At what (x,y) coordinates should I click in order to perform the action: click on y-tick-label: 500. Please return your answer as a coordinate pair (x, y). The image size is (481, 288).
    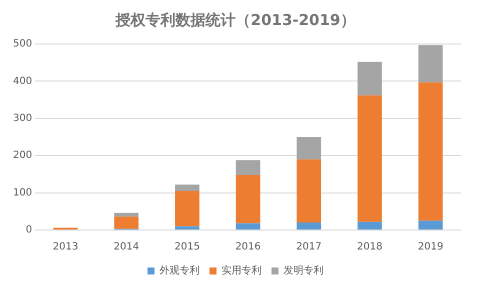
    Looking at the image, I should click on (22, 44).